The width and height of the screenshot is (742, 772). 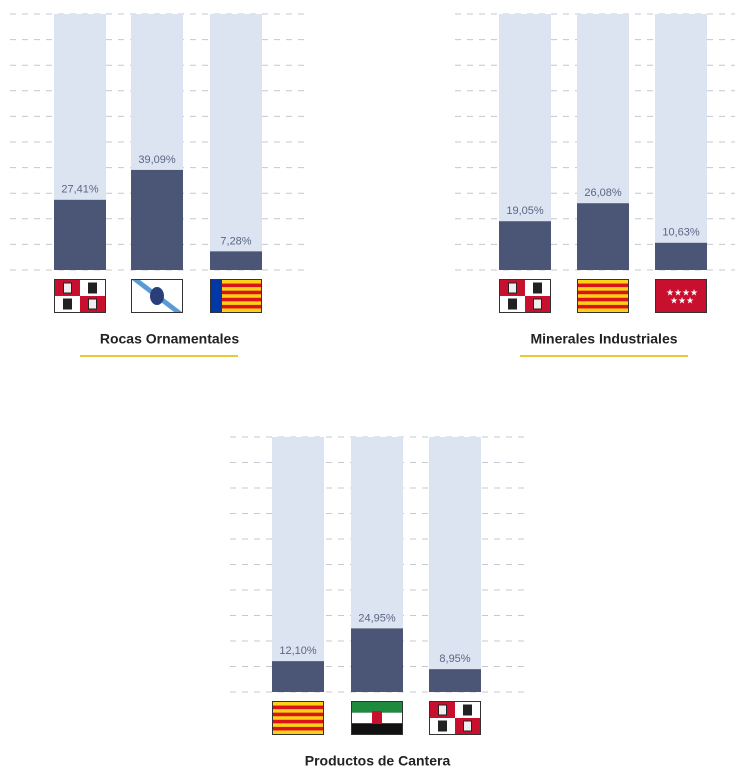 I want to click on value-label: 7,28%, so click(x=235, y=241).